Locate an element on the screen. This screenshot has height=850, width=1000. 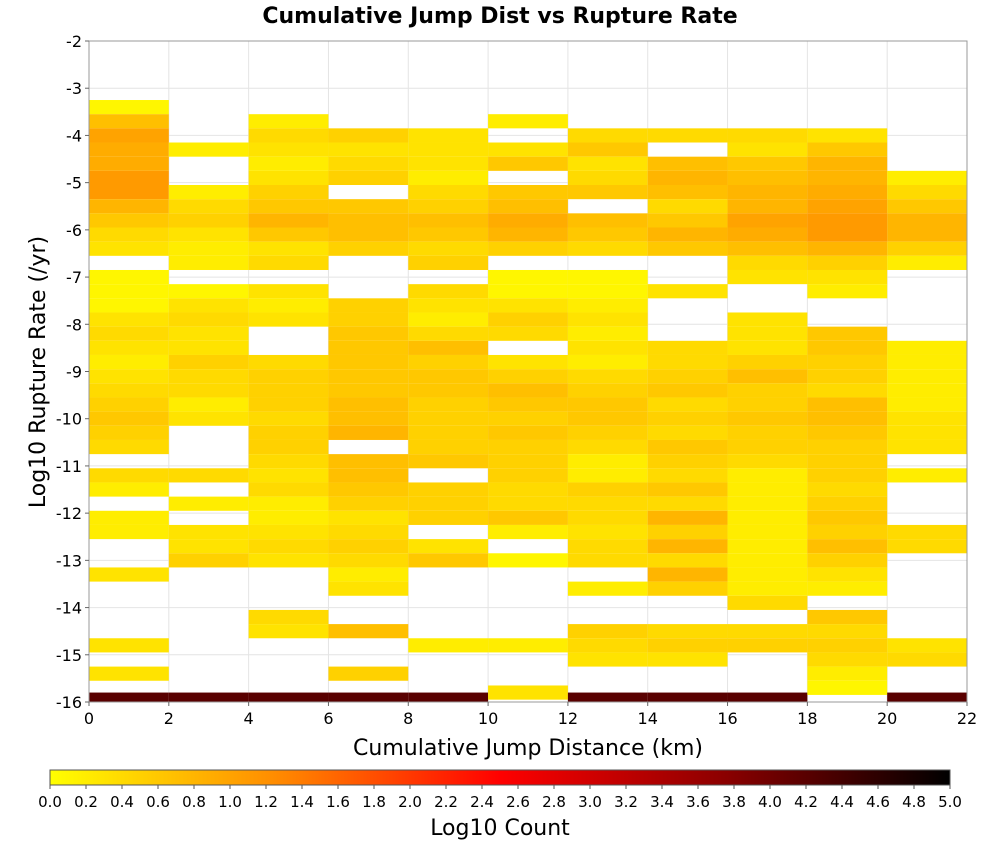
x-tick-label: 8 is located at coordinates (408, 718).